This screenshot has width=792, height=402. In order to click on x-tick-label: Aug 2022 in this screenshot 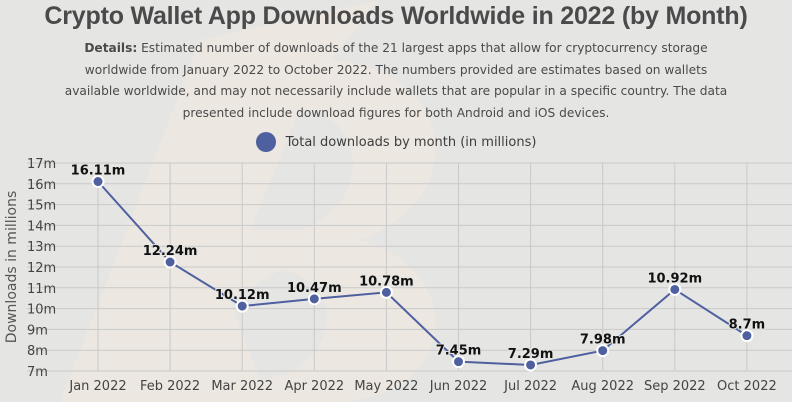, I will do `click(602, 386)`.